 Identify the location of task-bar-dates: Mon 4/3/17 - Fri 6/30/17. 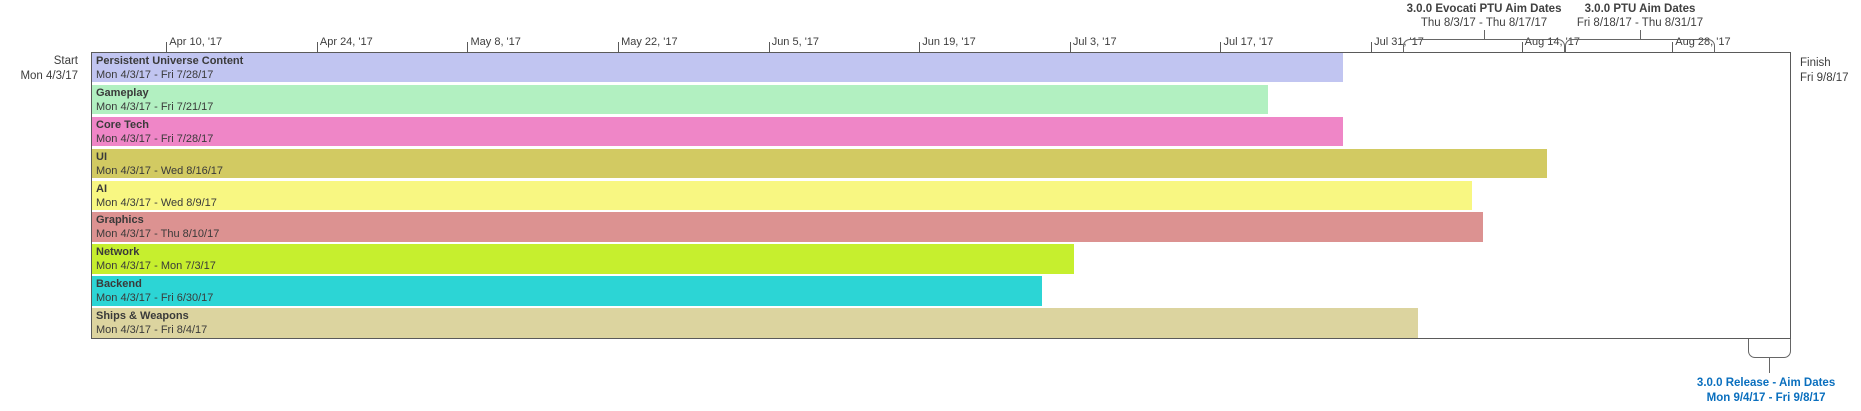
(155, 298).